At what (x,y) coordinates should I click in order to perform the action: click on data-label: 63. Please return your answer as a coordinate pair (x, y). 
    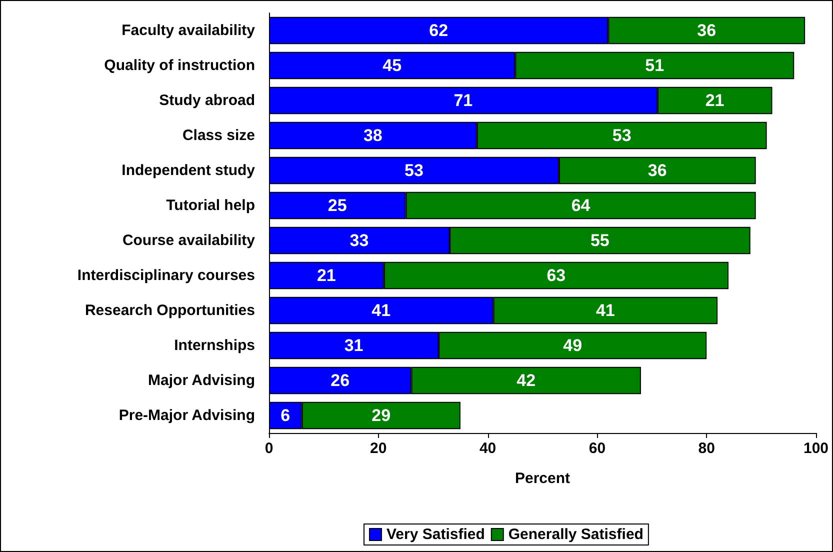
    Looking at the image, I should click on (556, 275).